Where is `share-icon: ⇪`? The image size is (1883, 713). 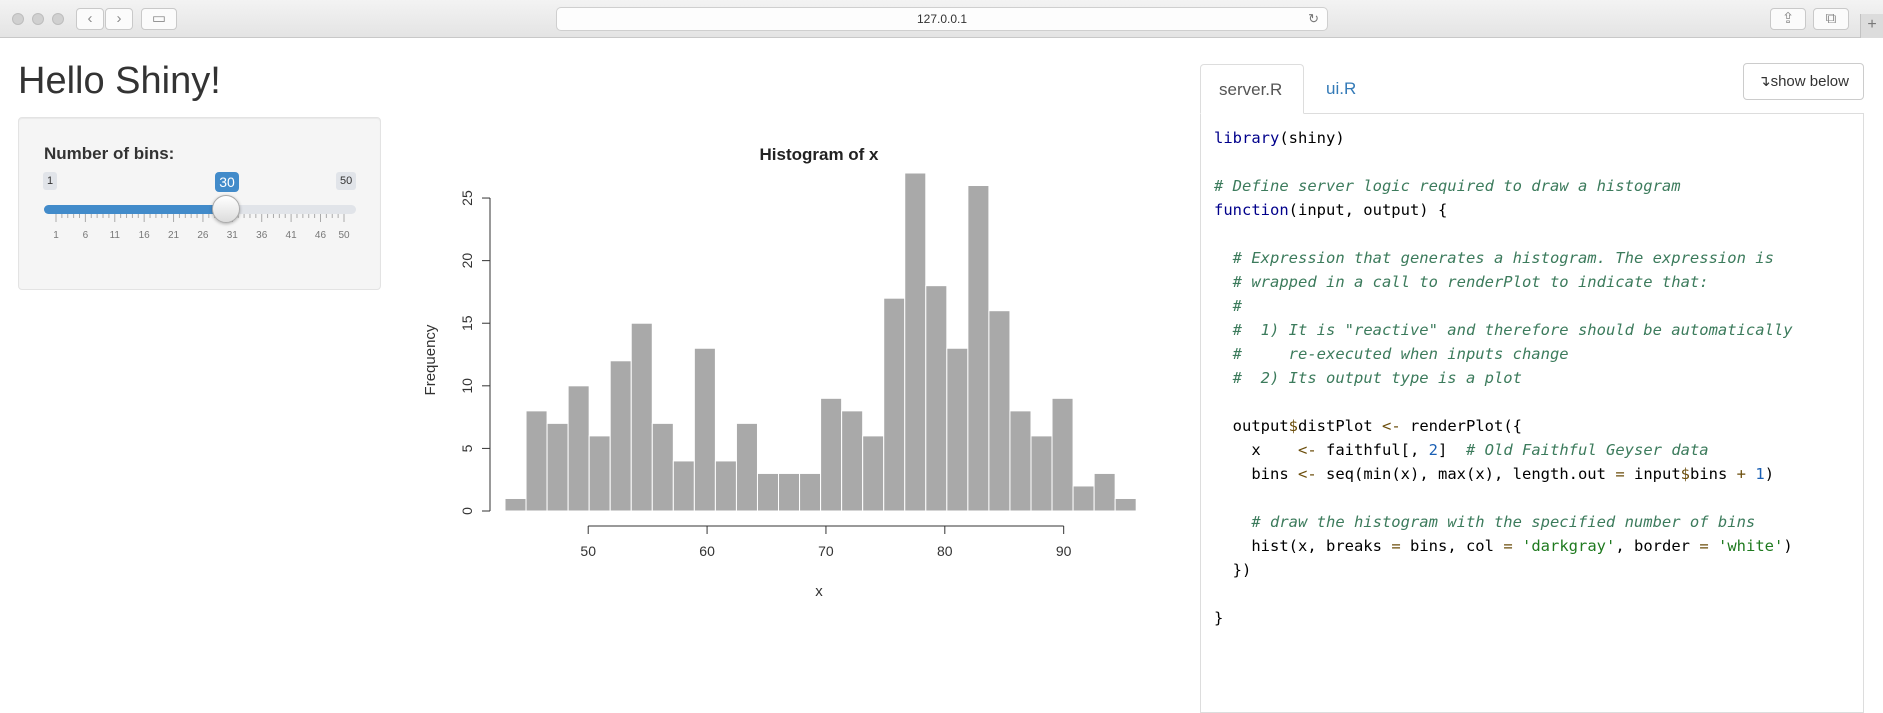
share-icon: ⇪ is located at coordinates (1788, 18).